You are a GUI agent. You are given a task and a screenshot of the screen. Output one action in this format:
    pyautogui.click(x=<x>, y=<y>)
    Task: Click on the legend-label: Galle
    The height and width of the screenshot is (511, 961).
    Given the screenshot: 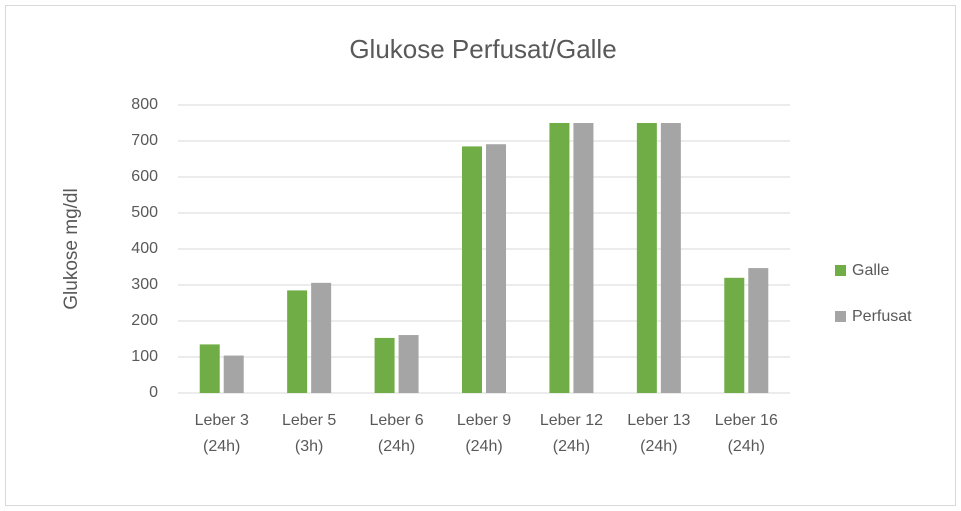 What is the action you would take?
    pyautogui.click(x=870, y=270)
    